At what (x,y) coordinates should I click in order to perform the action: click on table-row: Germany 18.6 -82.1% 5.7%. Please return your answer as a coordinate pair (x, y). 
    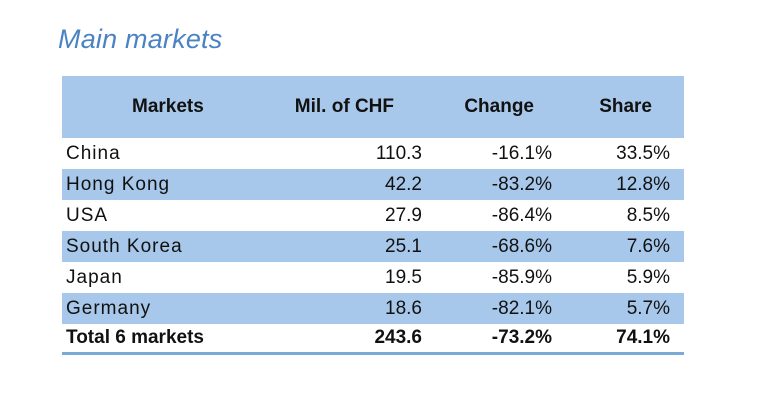
    Looking at the image, I should click on (373, 308).